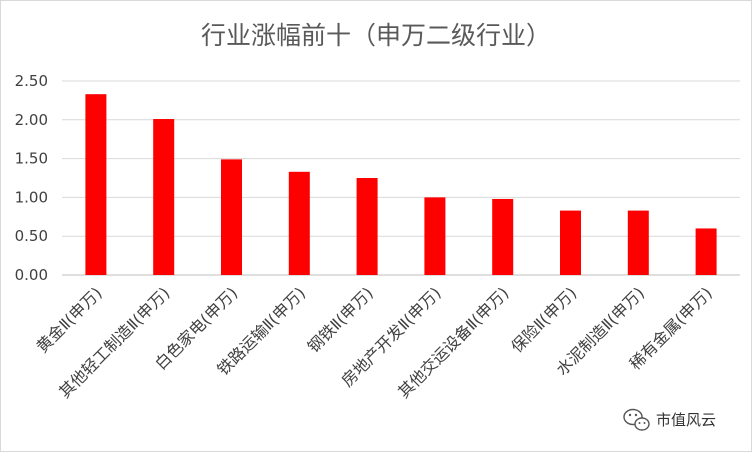  I want to click on y-tick-label: 1.50, so click(31, 159).